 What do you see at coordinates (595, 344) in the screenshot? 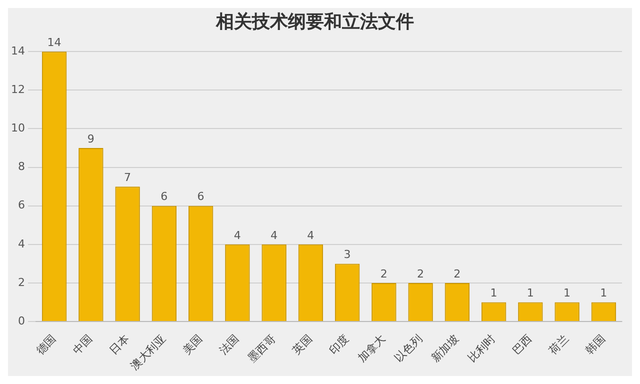
I see `x-tick-label: 韩国` at bounding box center [595, 344].